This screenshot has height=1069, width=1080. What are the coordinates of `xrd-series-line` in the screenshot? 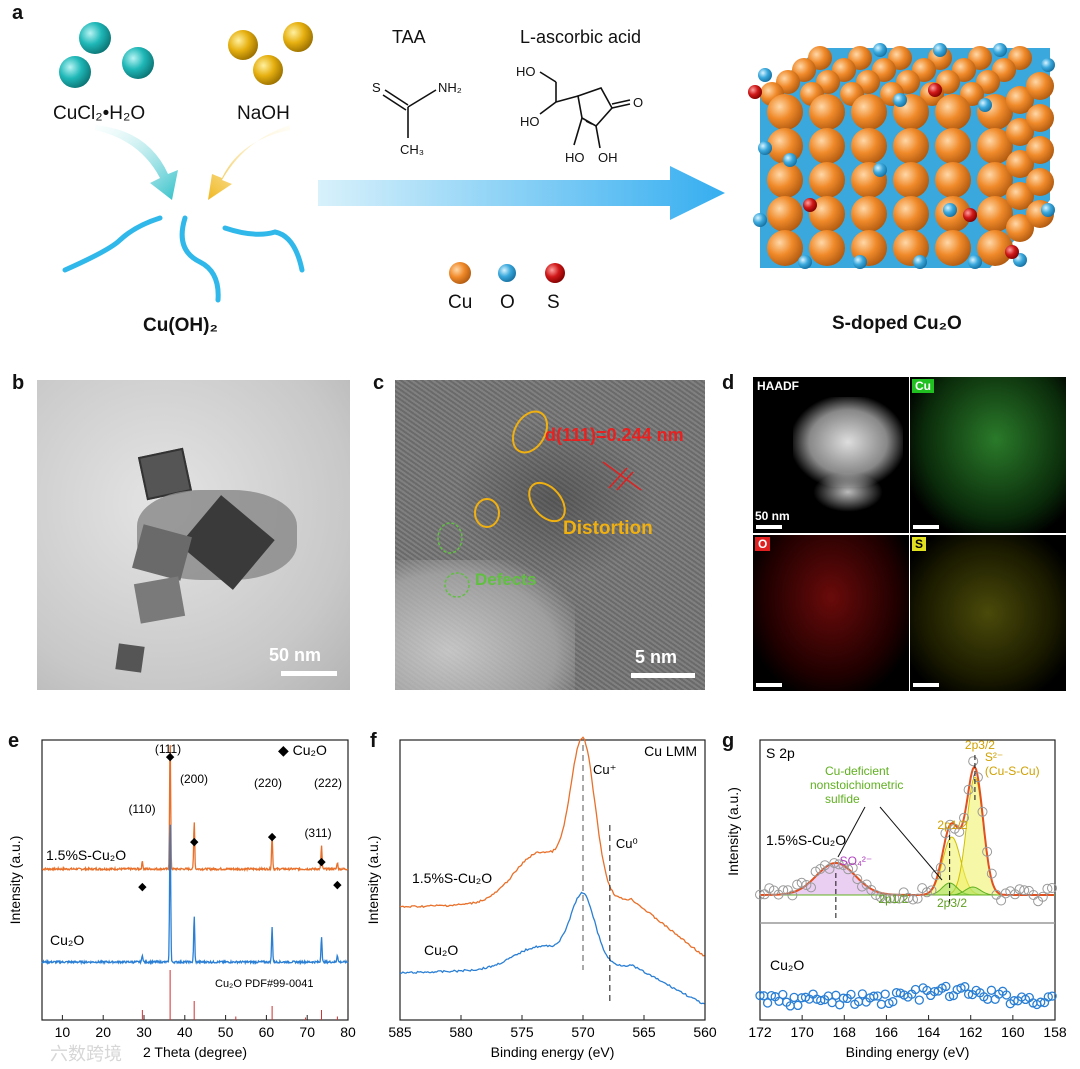 It's located at (195, 809).